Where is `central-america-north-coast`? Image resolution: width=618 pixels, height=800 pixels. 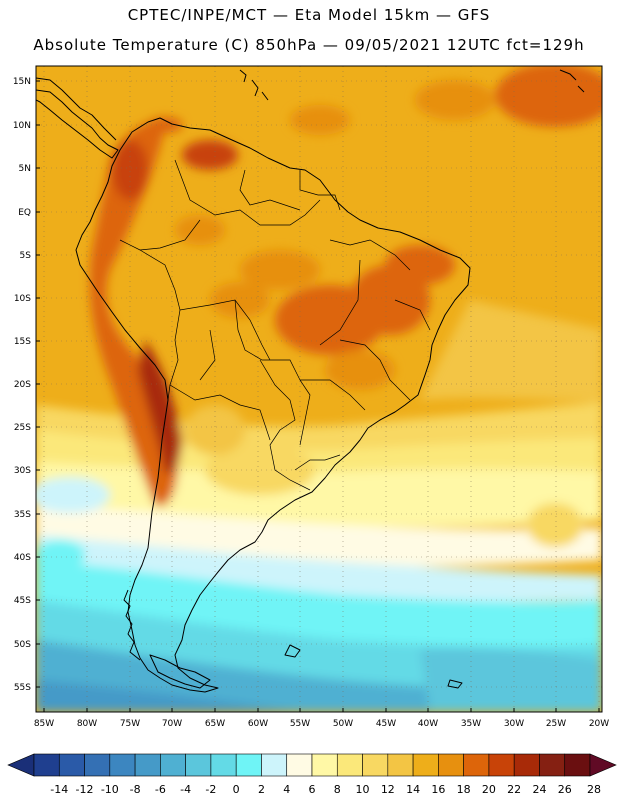
central-america-north-coast is located at coordinates (76, 109).